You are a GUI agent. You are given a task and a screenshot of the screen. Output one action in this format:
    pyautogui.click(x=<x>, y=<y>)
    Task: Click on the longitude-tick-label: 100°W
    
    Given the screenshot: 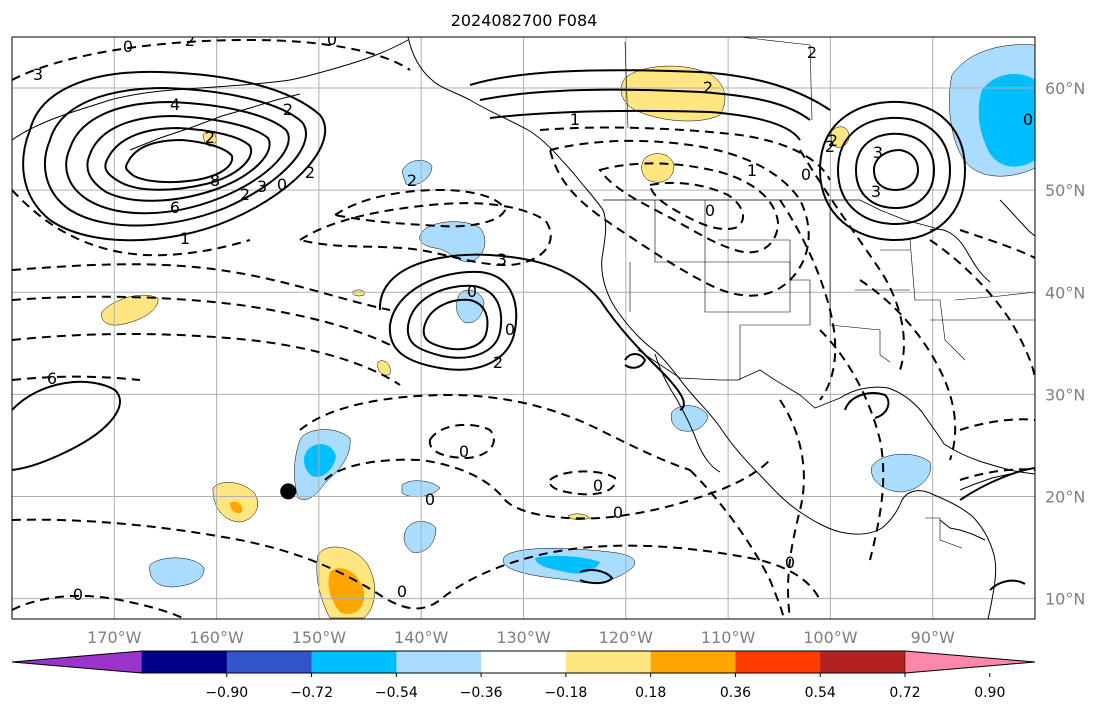 What is the action you would take?
    pyautogui.click(x=830, y=637)
    